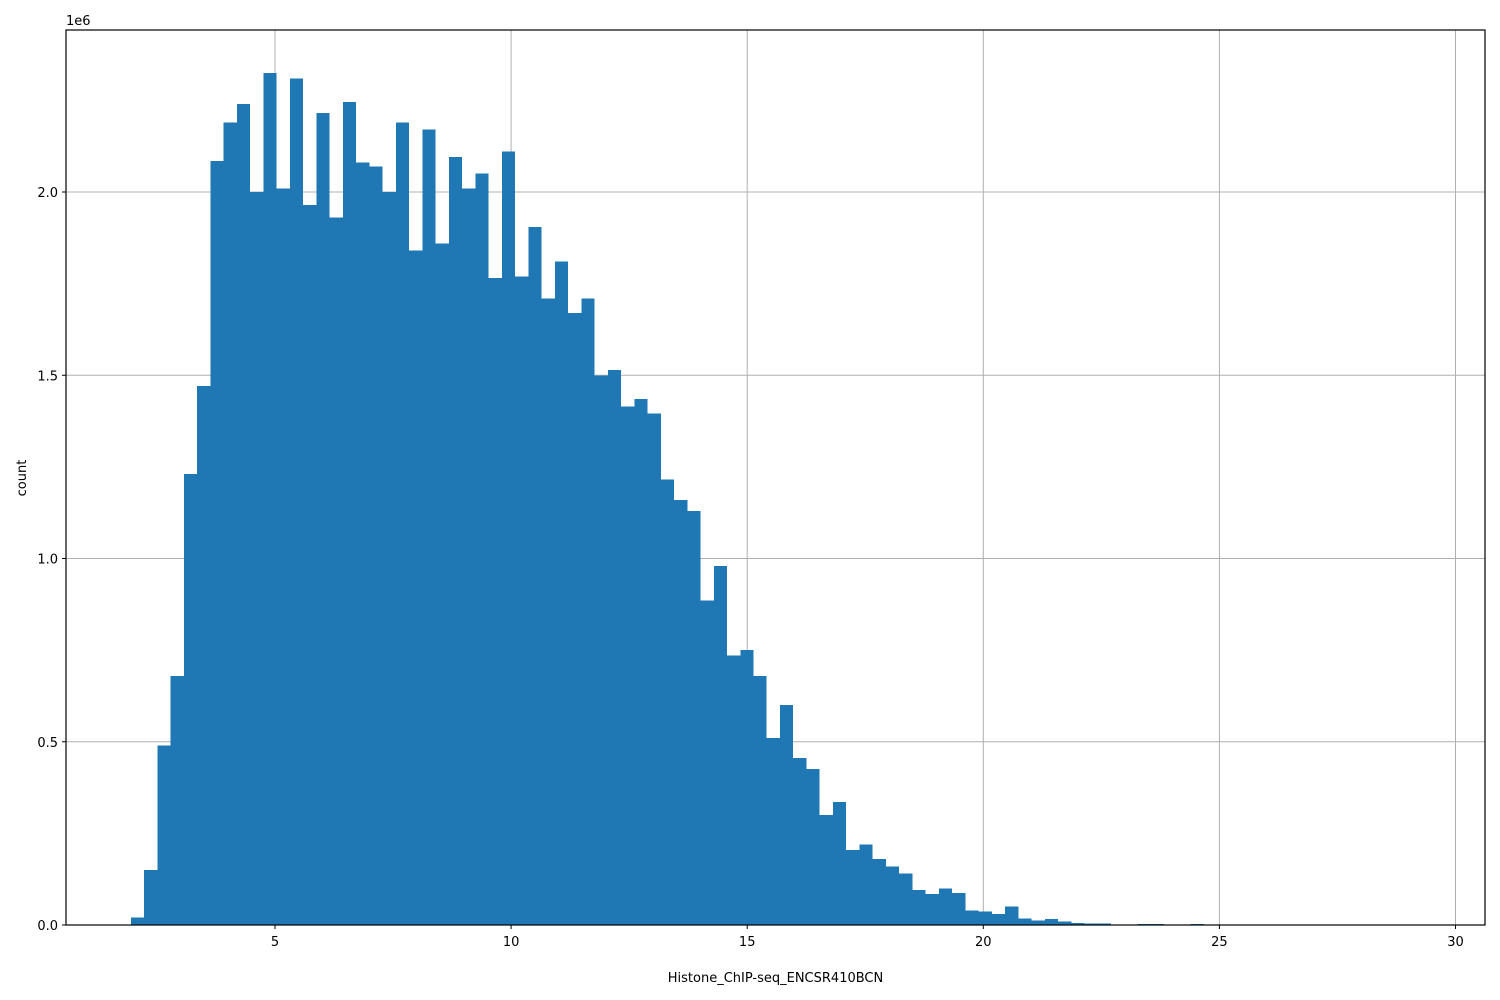 Image resolution: width=1500 pixels, height=1000 pixels. Describe the element at coordinates (511, 942) in the screenshot. I see `x-tick-label: 10` at that location.